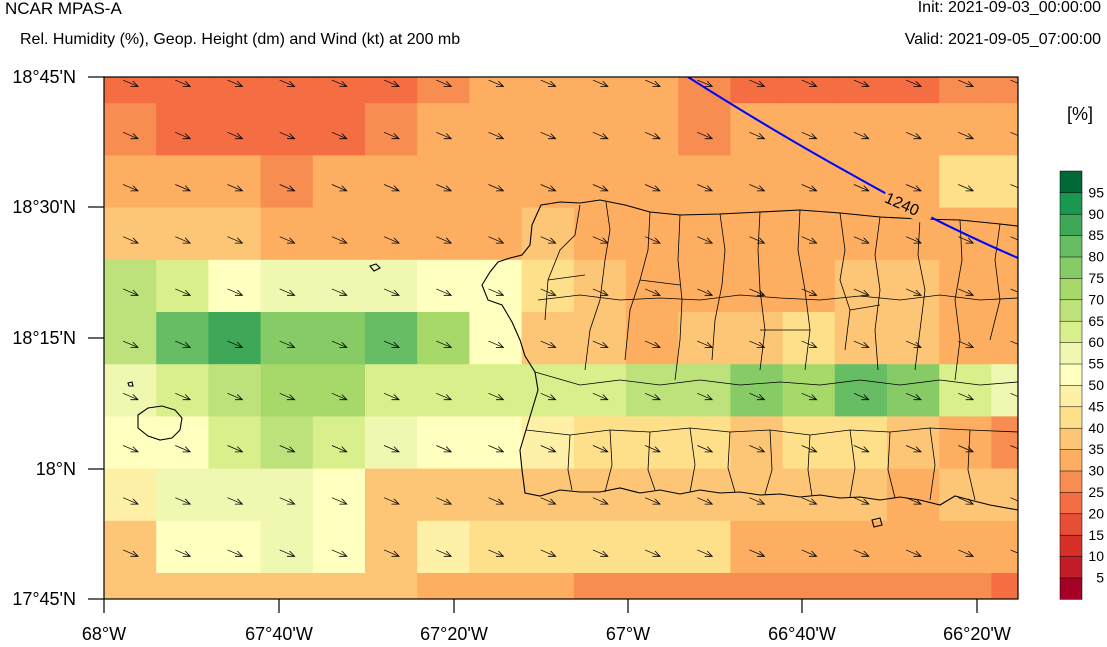  What do you see at coordinates (55, 469) in the screenshot?
I see `lat-label: 18°N` at bounding box center [55, 469].